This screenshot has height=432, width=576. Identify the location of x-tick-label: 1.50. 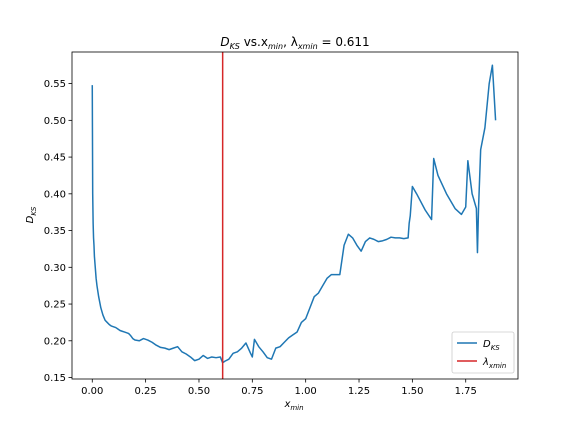
(412, 391).